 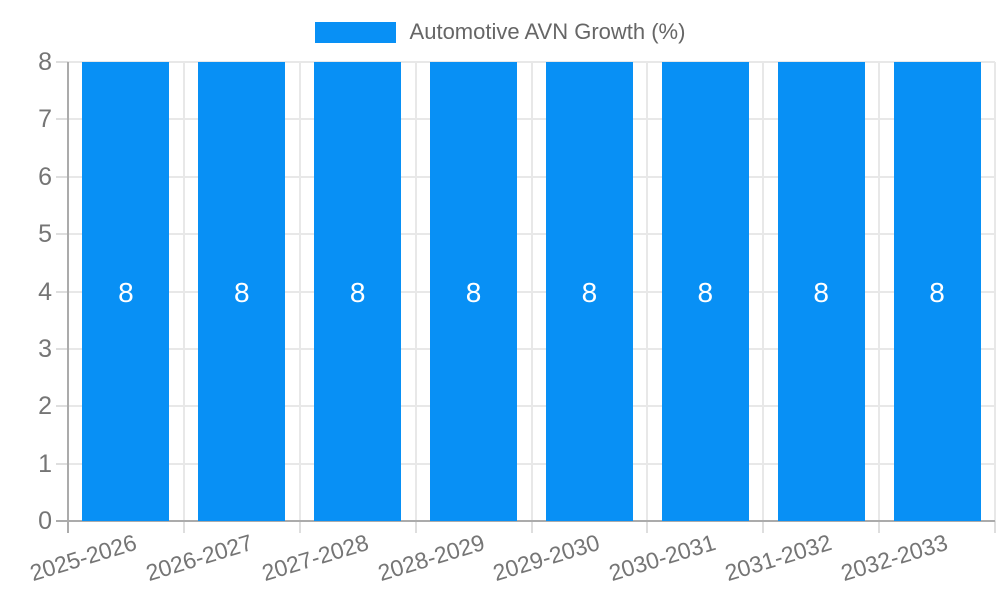 I want to click on x-axis-category-label: 2032-2033, so click(x=894, y=558).